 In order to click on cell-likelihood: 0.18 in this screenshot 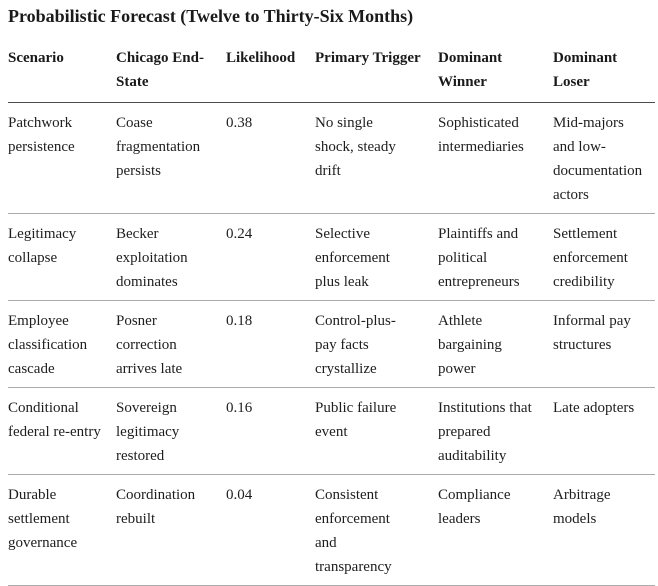, I will do `click(270, 344)`.